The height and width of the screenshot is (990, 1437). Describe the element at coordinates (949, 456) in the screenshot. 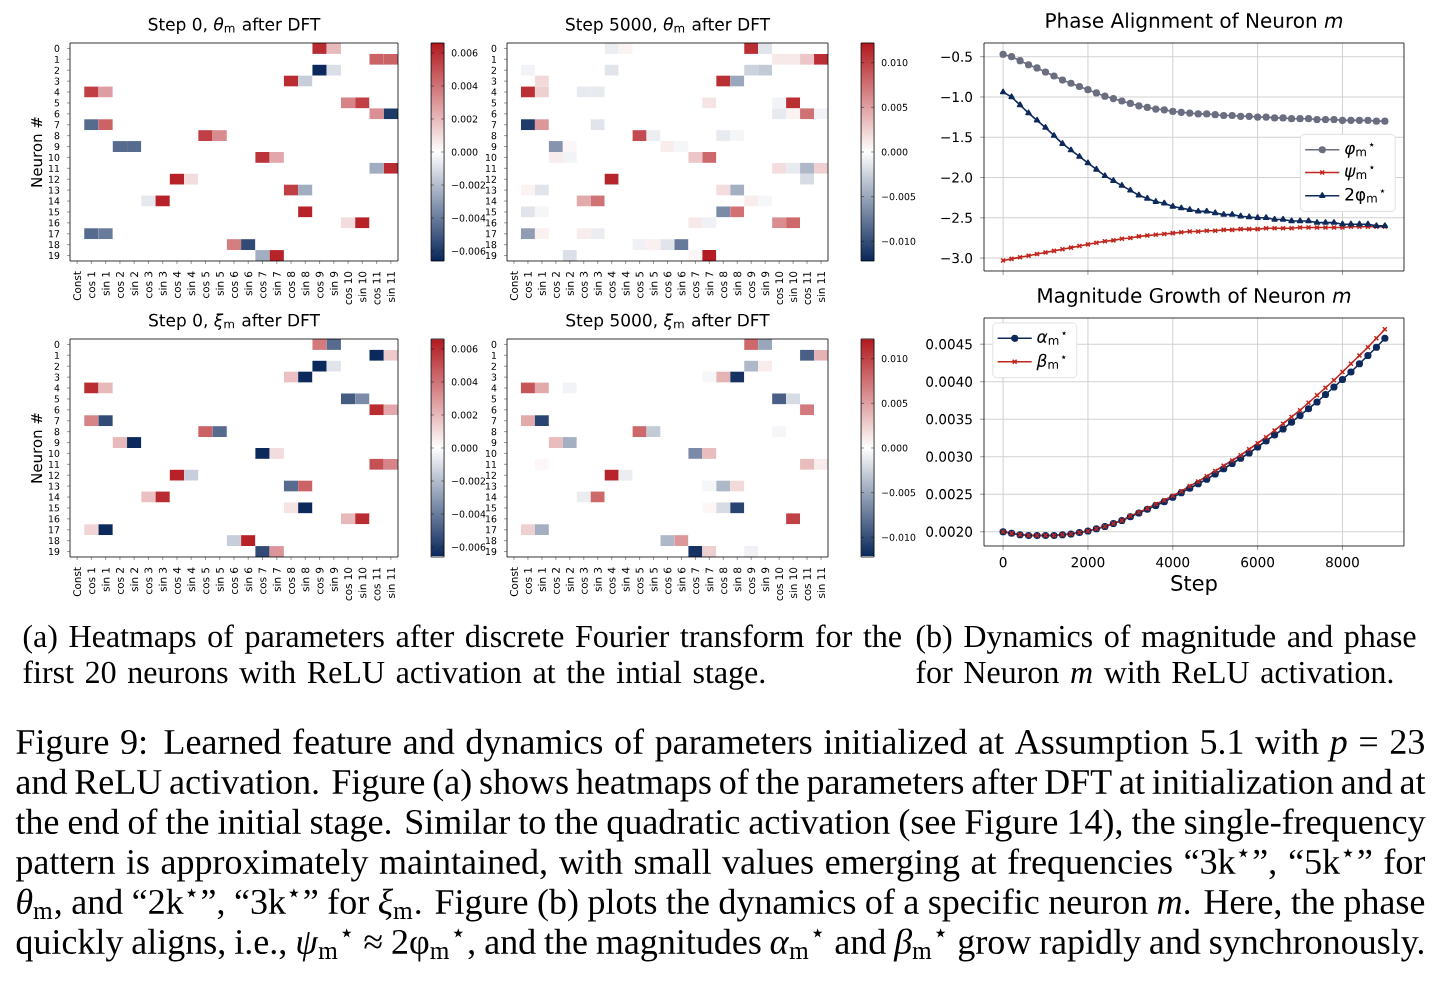

I see `y-tick-label: 0.0030` at that location.